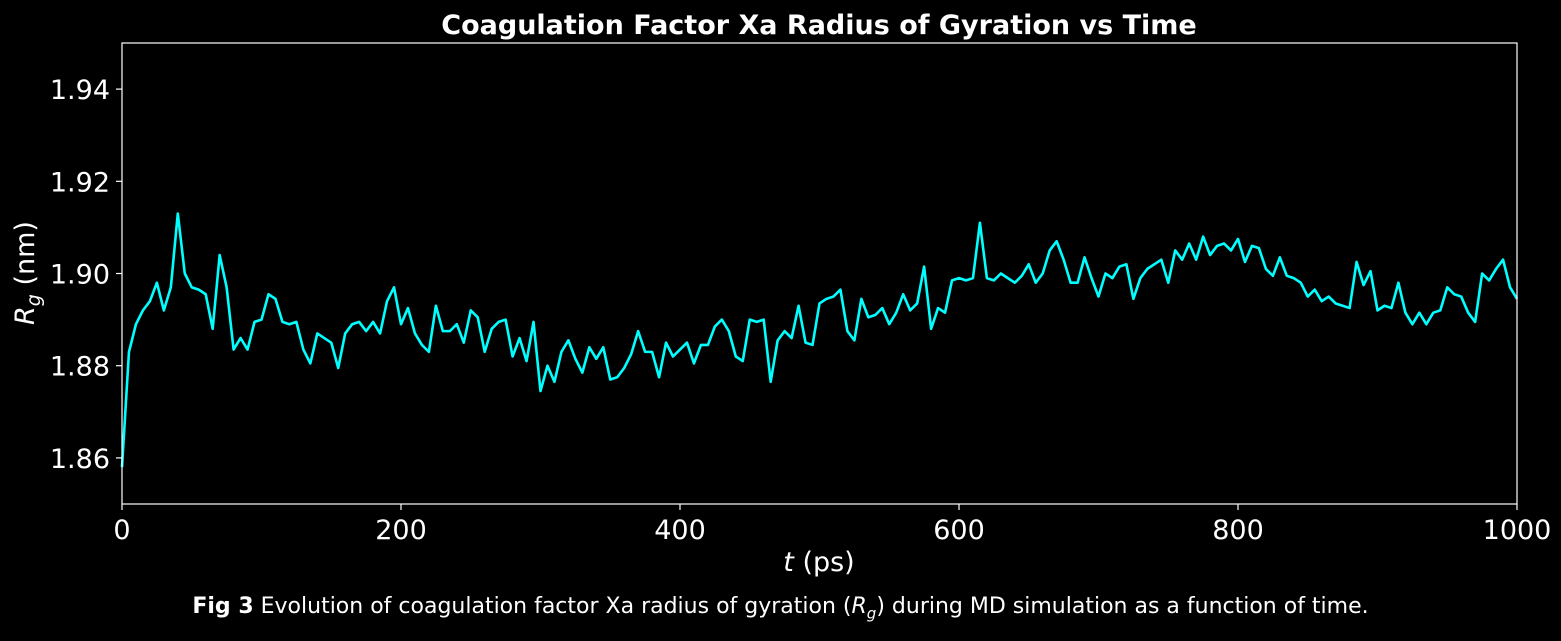  Describe the element at coordinates (680, 530) in the screenshot. I see `x-tick-label: 400` at that location.